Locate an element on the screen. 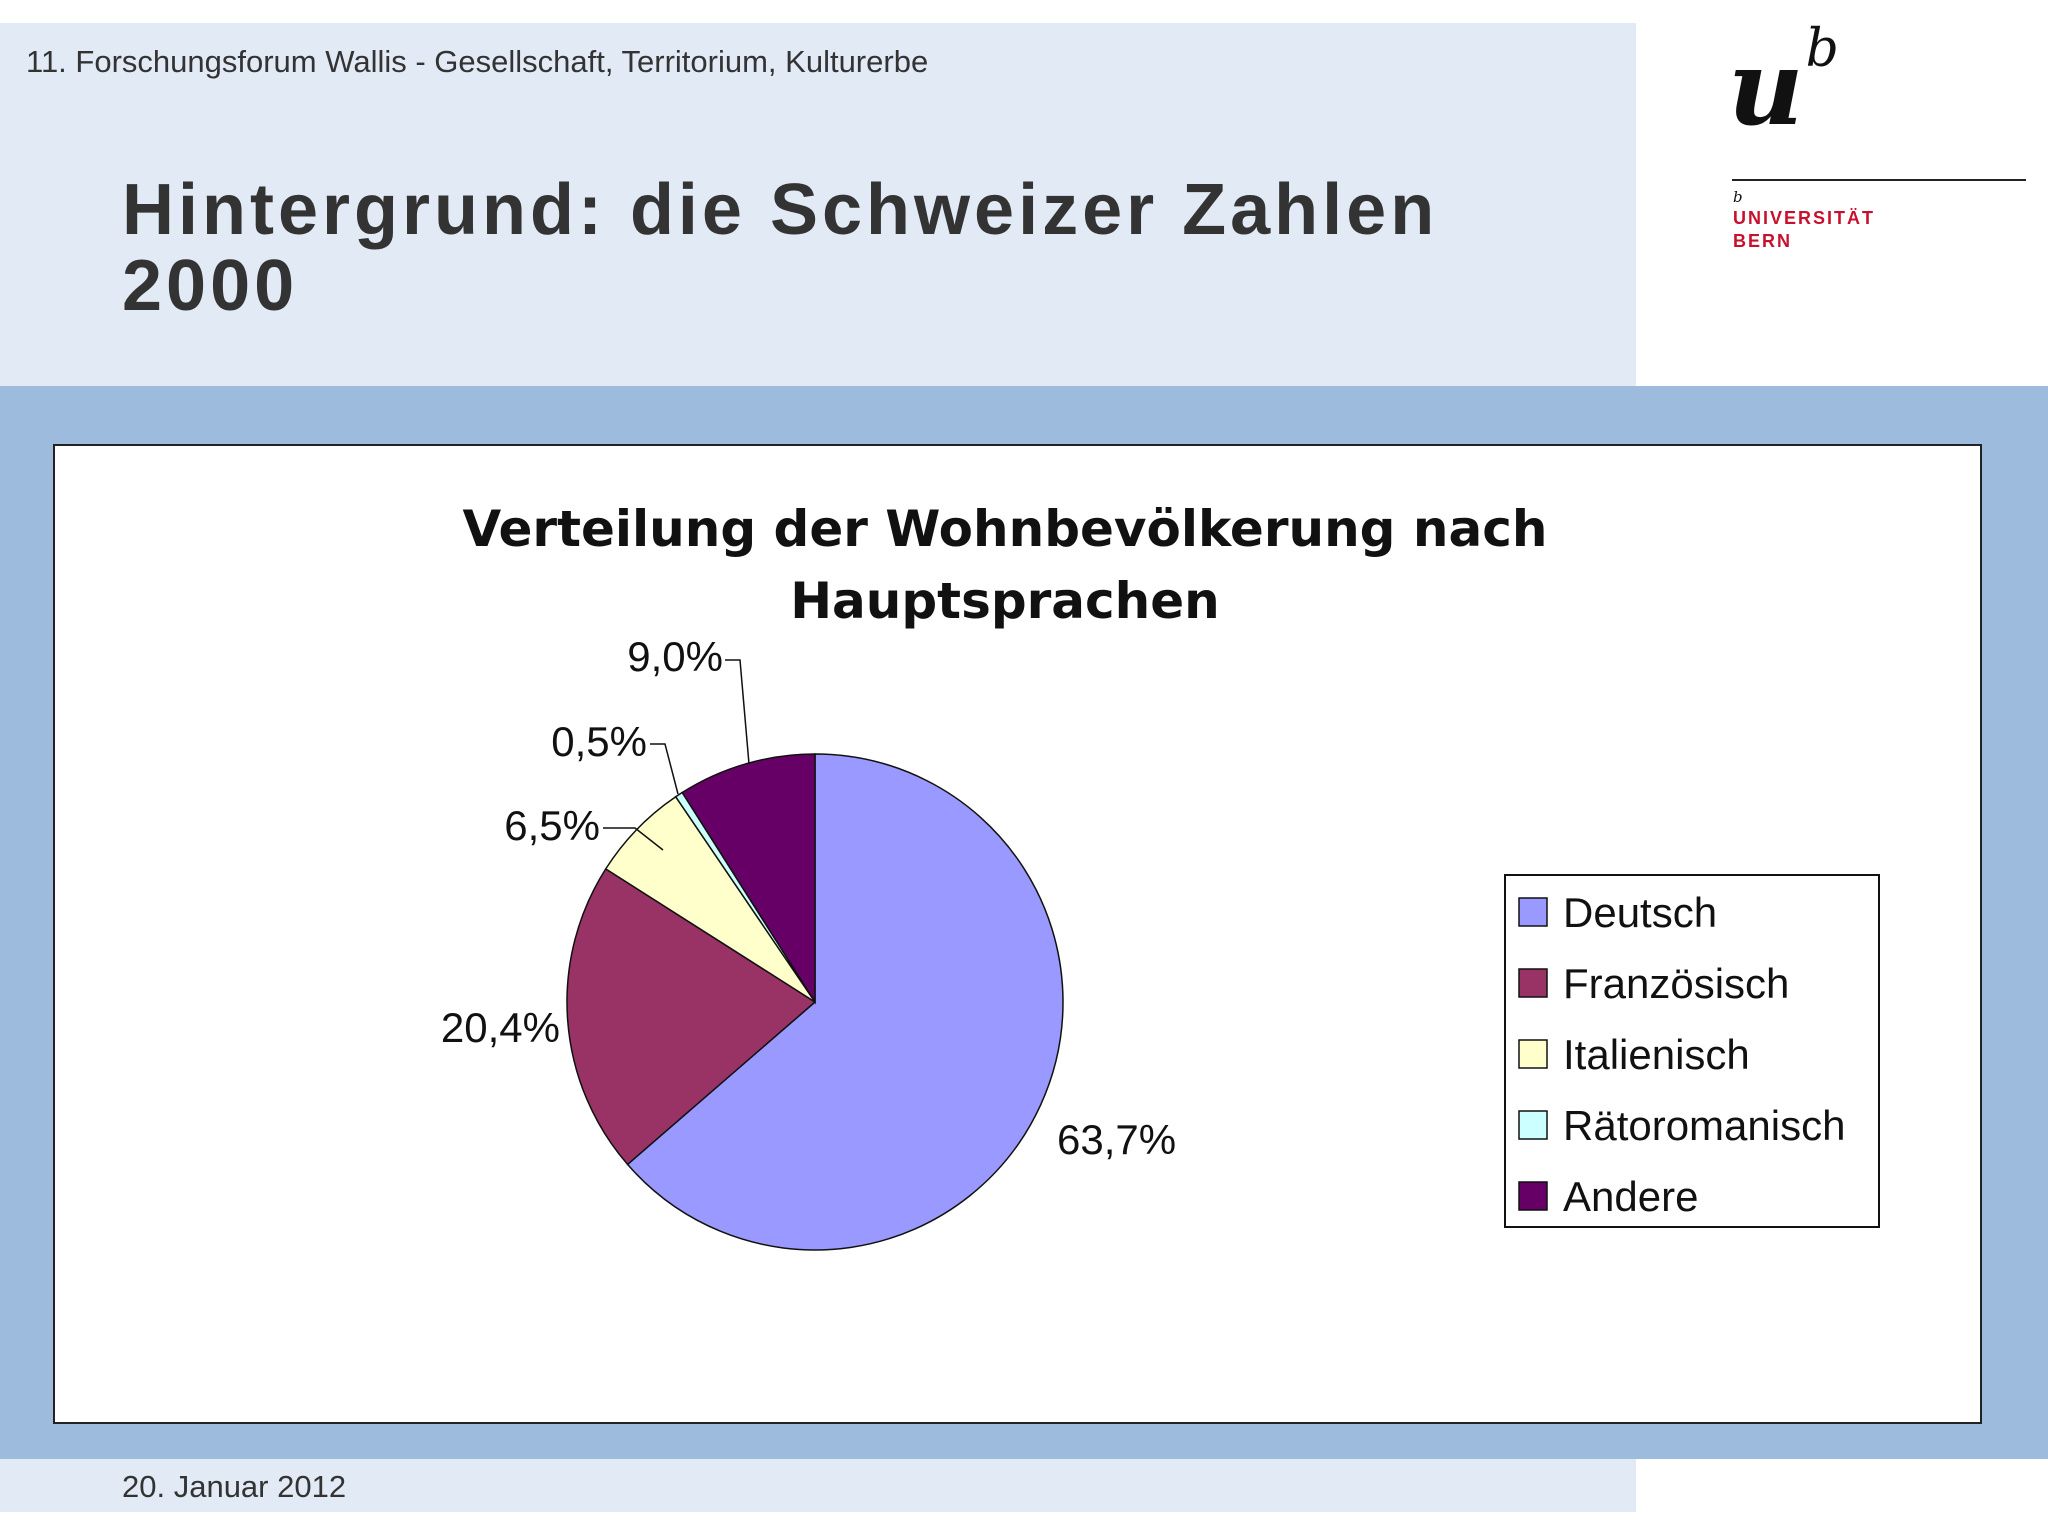 The image size is (2048, 1536). pie-data-labels: 63,7% 20,4% 6,5% 0,5% 9,0% is located at coordinates (808, 898).